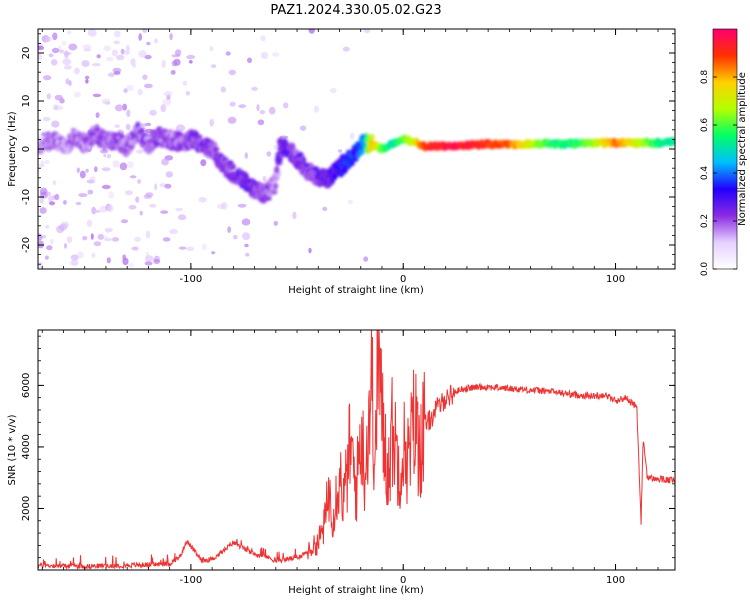 This screenshot has width=750, height=604. I want to click on snr-x-tick-label: -100, so click(191, 580).